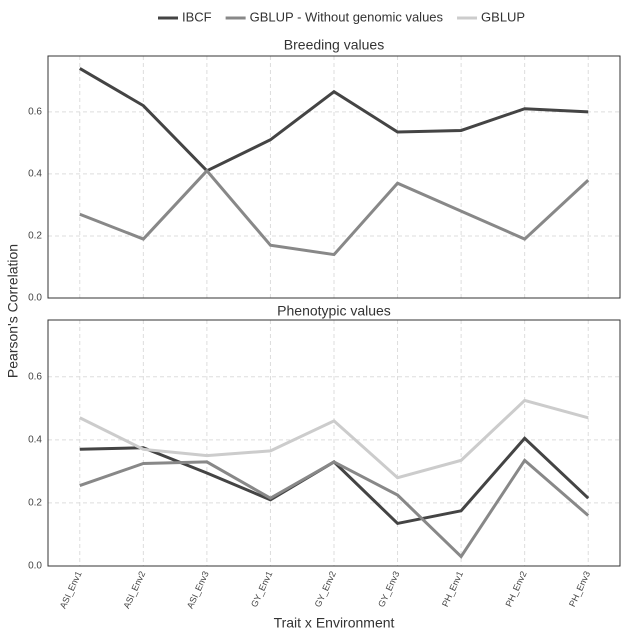 The image size is (631, 634). Describe the element at coordinates (347, 16) in the screenshot. I see `legend-label: GBLUP - Without genomic values` at that location.